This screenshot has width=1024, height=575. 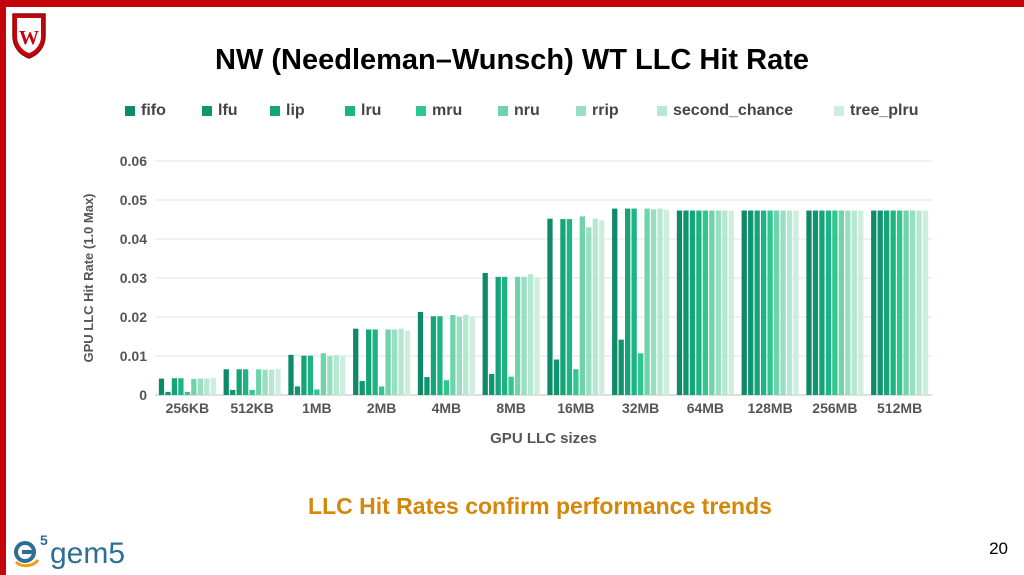 I want to click on svg-text: 5, so click(x=44, y=540).